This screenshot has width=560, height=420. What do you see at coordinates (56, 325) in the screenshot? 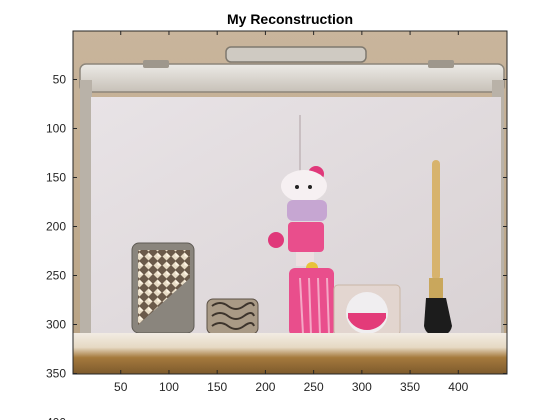
I see `y-tick-label-5: 300` at bounding box center [56, 325].